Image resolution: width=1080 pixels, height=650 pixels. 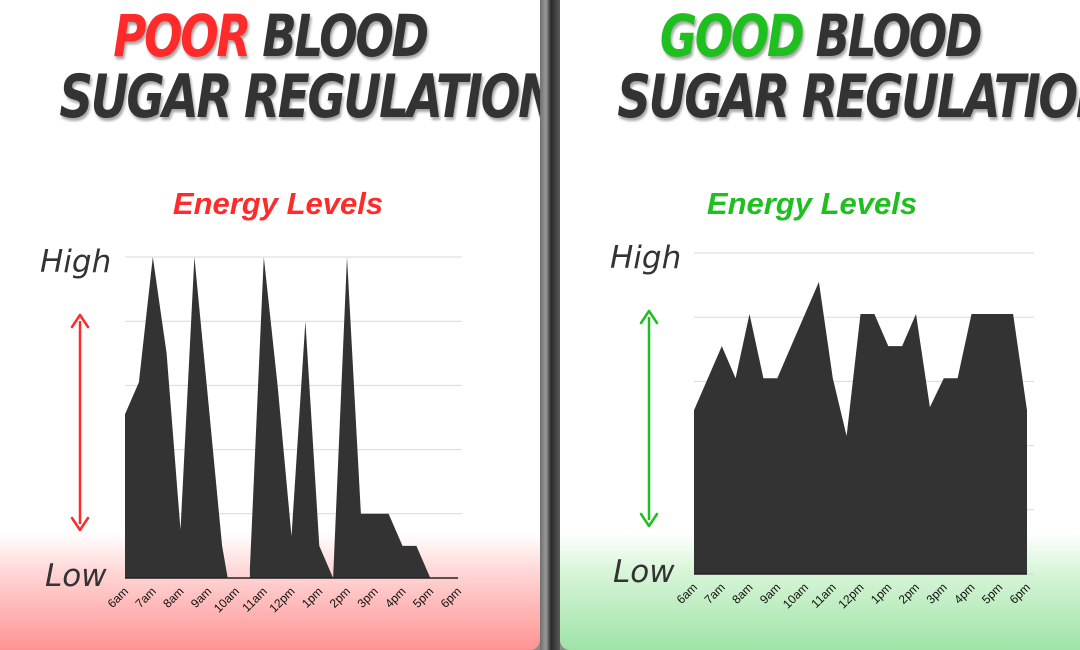 I want to click on headline-accent-word: GOOD, so click(x=732, y=36).